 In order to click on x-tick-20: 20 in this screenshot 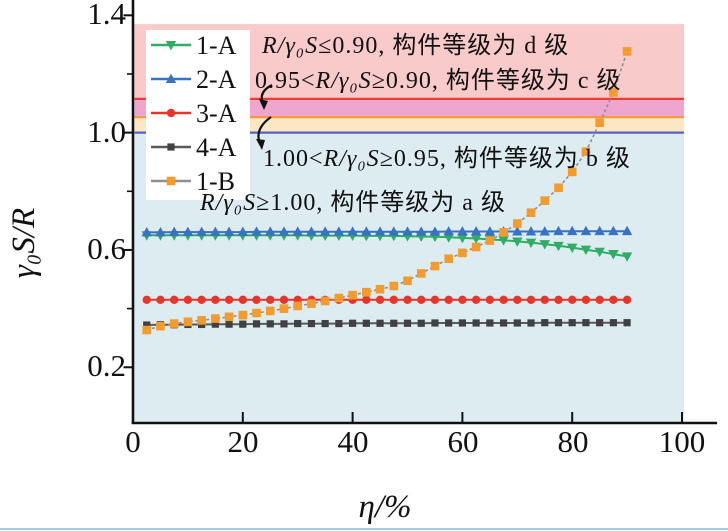, I will do `click(243, 441)`.